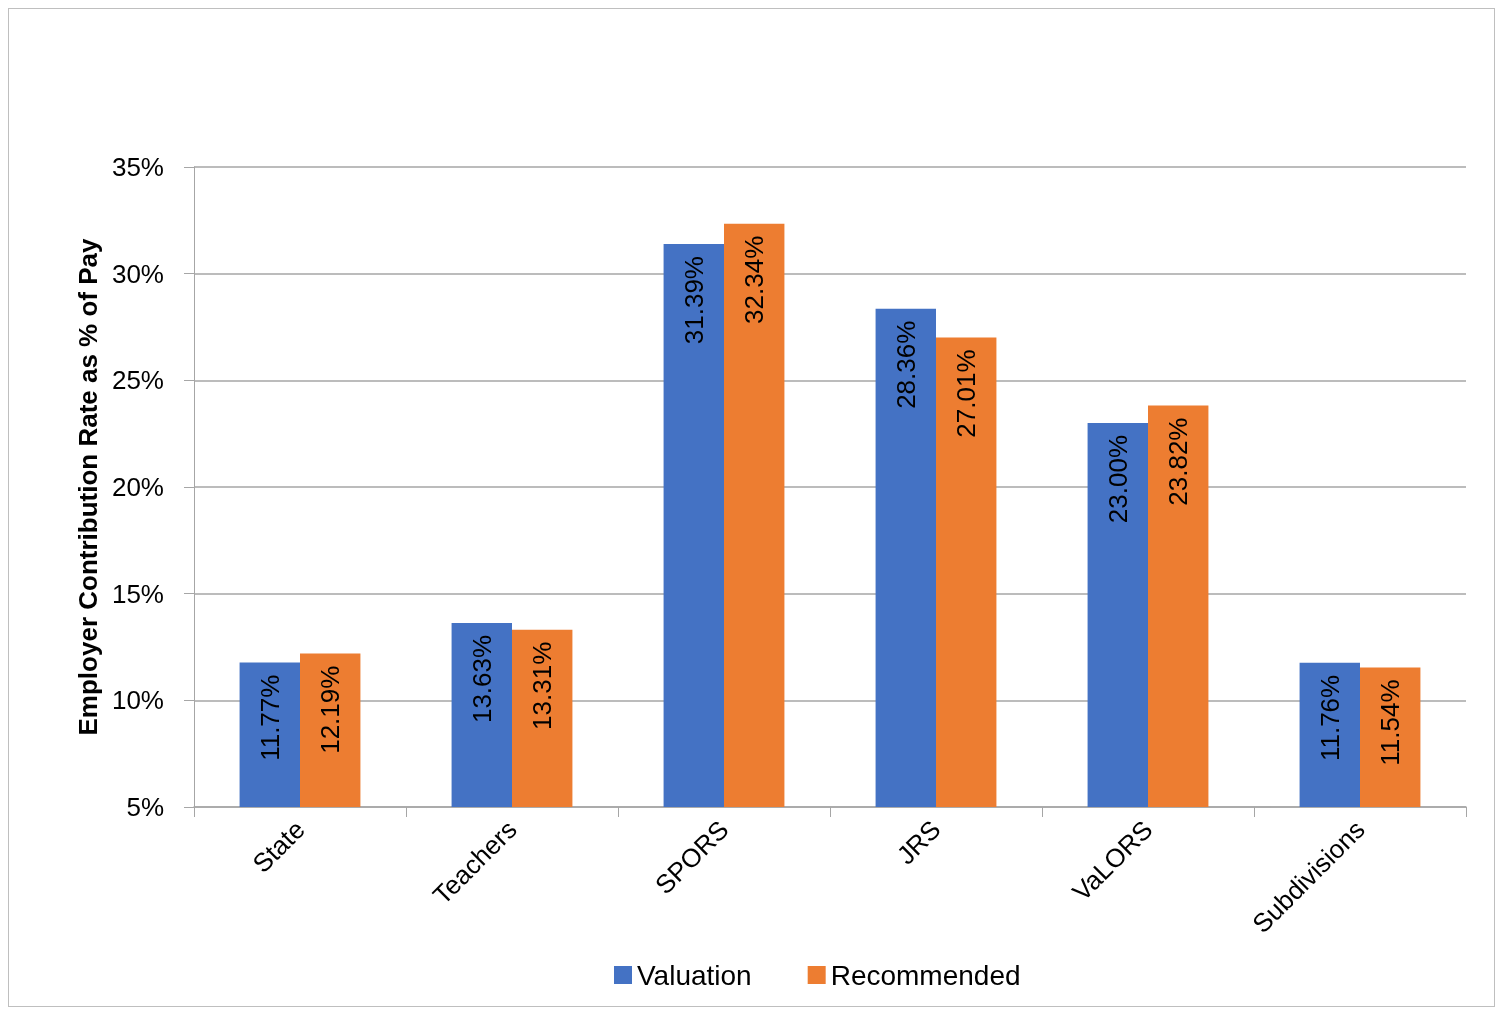 Image resolution: width=1503 pixels, height=1015 pixels. What do you see at coordinates (269, 717) in the screenshot?
I see `data-label: 11.77%` at bounding box center [269, 717].